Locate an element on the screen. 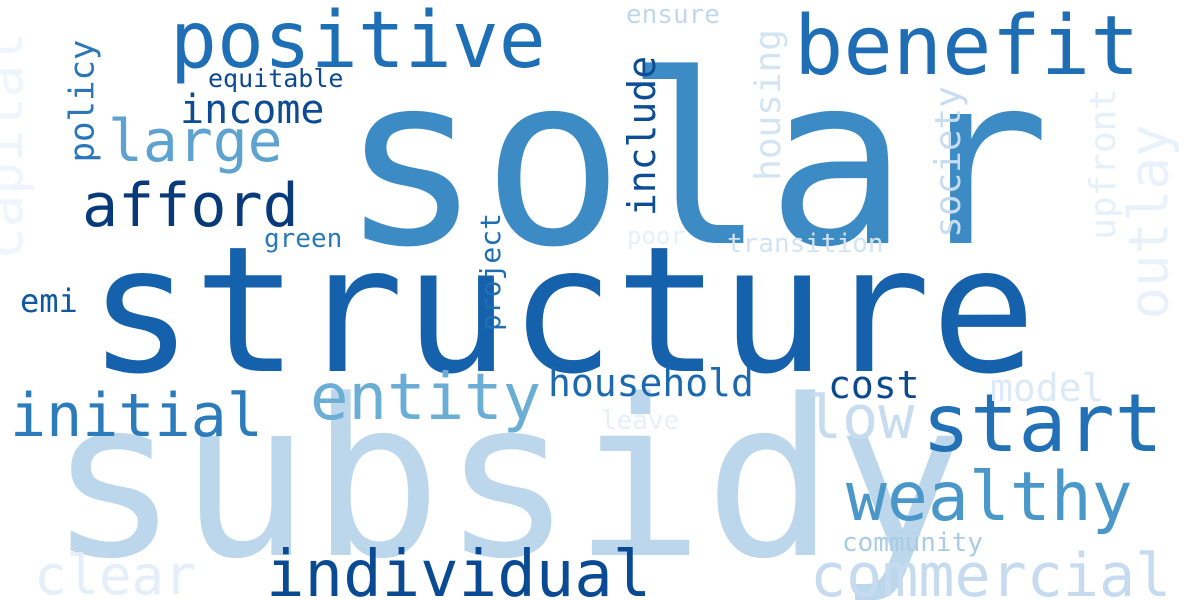  word-equitable: equitable is located at coordinates (276, 78).